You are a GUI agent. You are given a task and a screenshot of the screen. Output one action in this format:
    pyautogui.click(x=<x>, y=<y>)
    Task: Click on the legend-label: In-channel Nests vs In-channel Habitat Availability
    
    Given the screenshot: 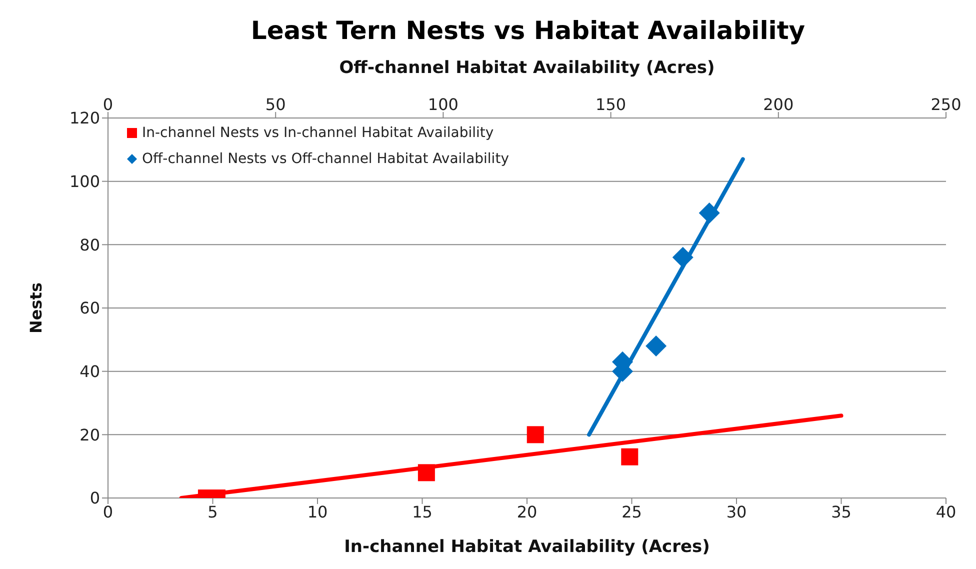 What is the action you would take?
    pyautogui.click(x=318, y=133)
    